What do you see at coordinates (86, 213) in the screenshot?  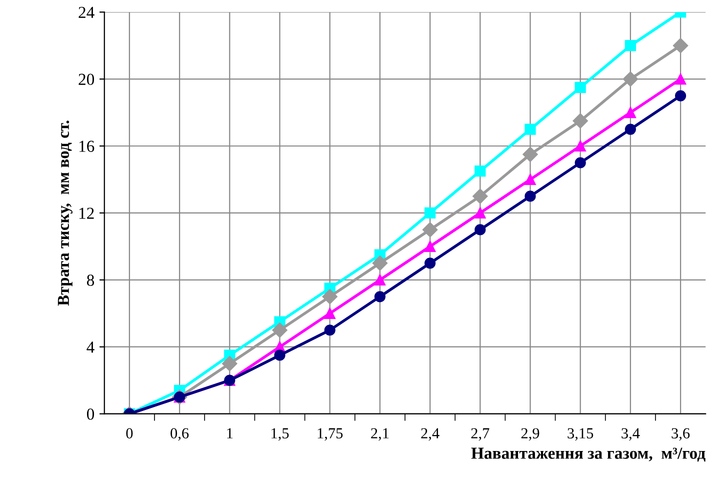 I see `y-tick-label: 12` at bounding box center [86, 213].